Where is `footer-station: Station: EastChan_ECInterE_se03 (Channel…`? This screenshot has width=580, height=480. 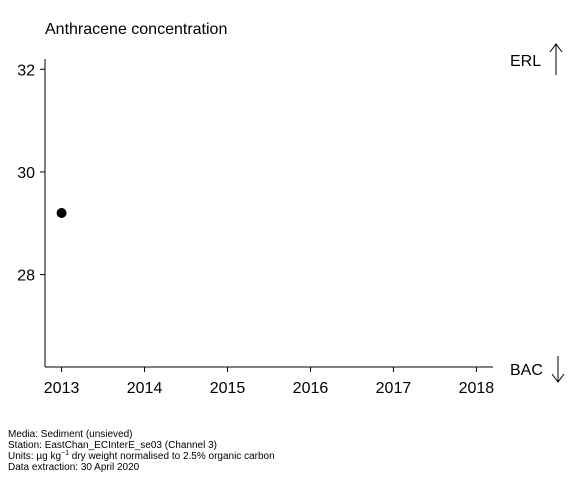 footer-station: Station: EastChan_ECInterE_se03 (Channel… is located at coordinates (113, 445).